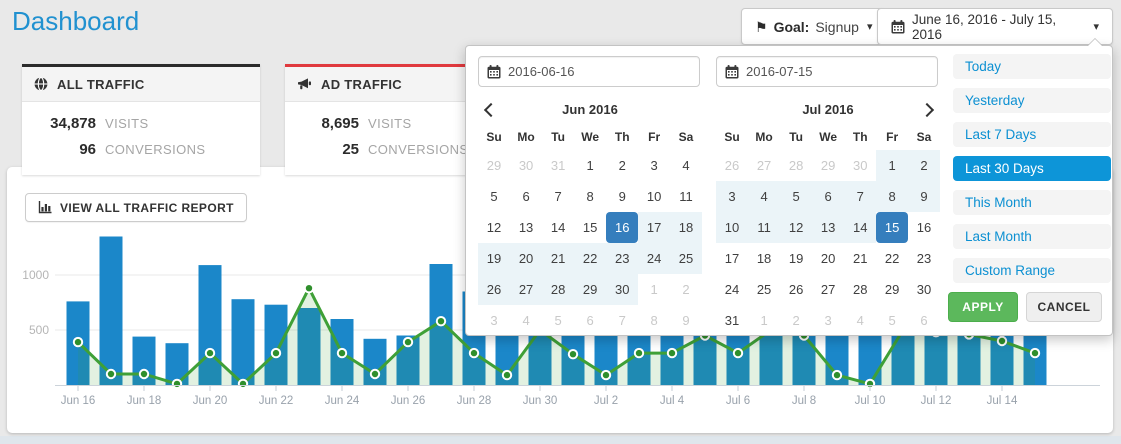 This screenshot has height=444, width=1121. What do you see at coordinates (136, 207) in the screenshot?
I see `view-all-traffic-report-button: VIEW ALL TRAFFIC REPORT` at bounding box center [136, 207].